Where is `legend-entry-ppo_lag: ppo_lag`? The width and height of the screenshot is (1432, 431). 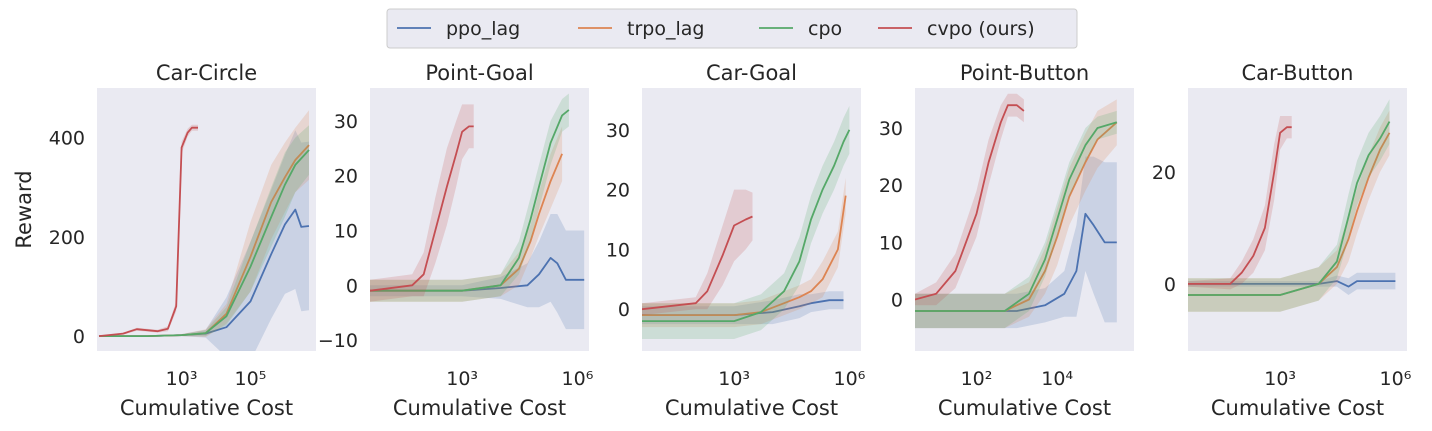 legend-entry-ppo_lag: ppo_lag is located at coordinates (458, 29).